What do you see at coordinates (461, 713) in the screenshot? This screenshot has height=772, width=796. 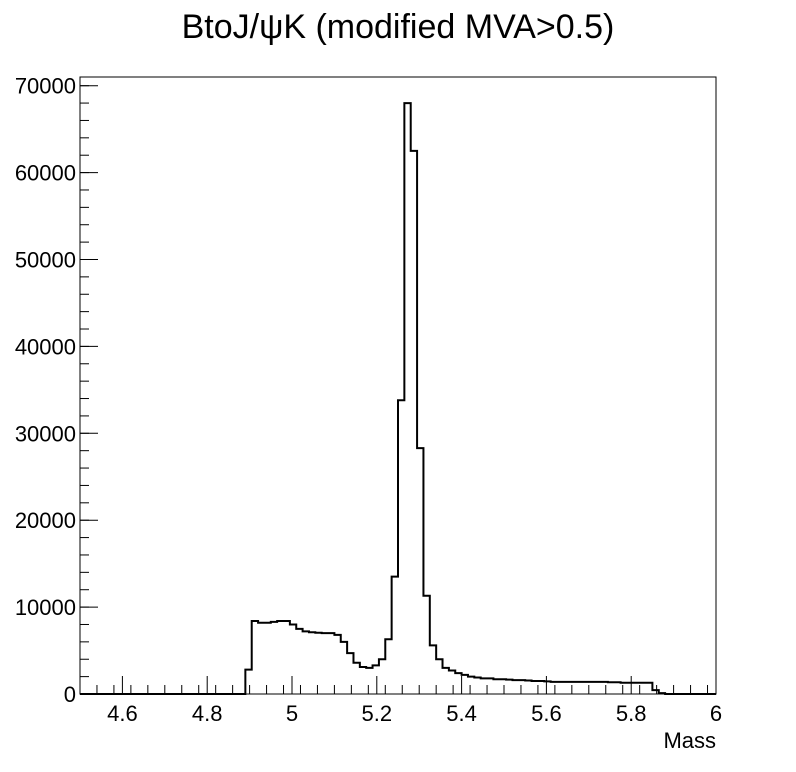 I see `x-tick-label: 5.4` at bounding box center [461, 713].